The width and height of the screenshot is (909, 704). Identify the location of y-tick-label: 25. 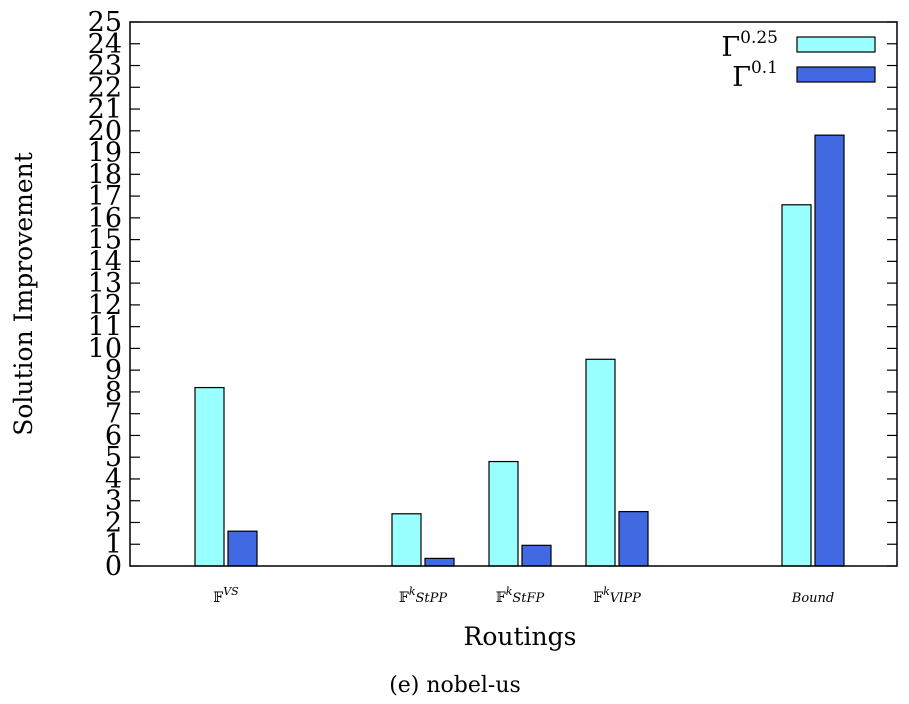
(105, 22).